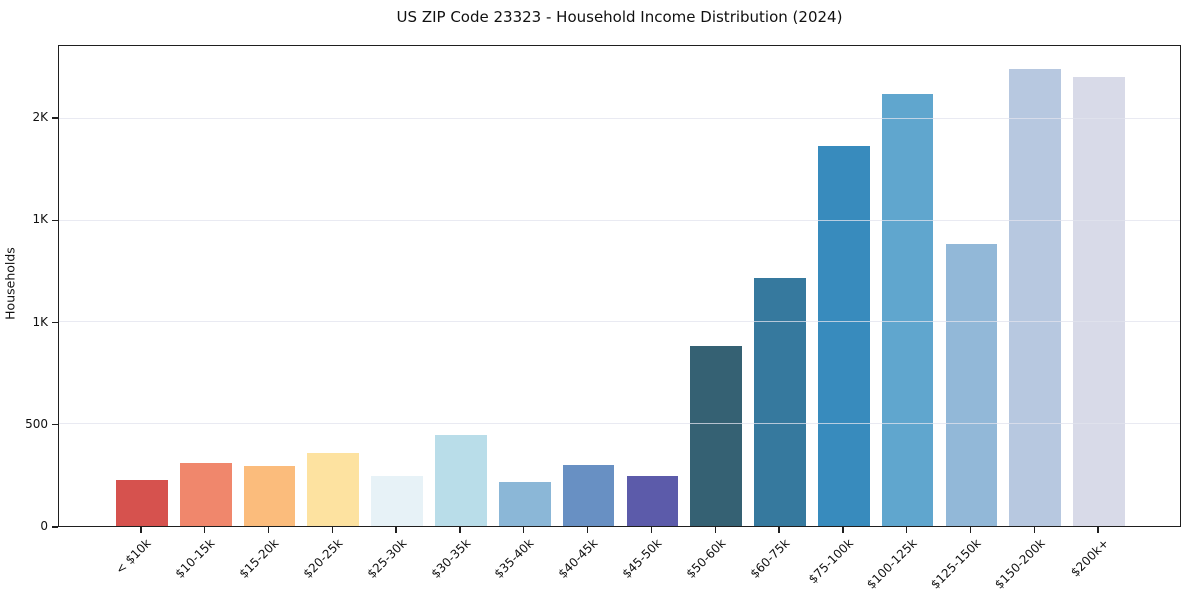 The image size is (1189, 590). I want to click on x-tick-label: $100-125k, so click(891, 563).